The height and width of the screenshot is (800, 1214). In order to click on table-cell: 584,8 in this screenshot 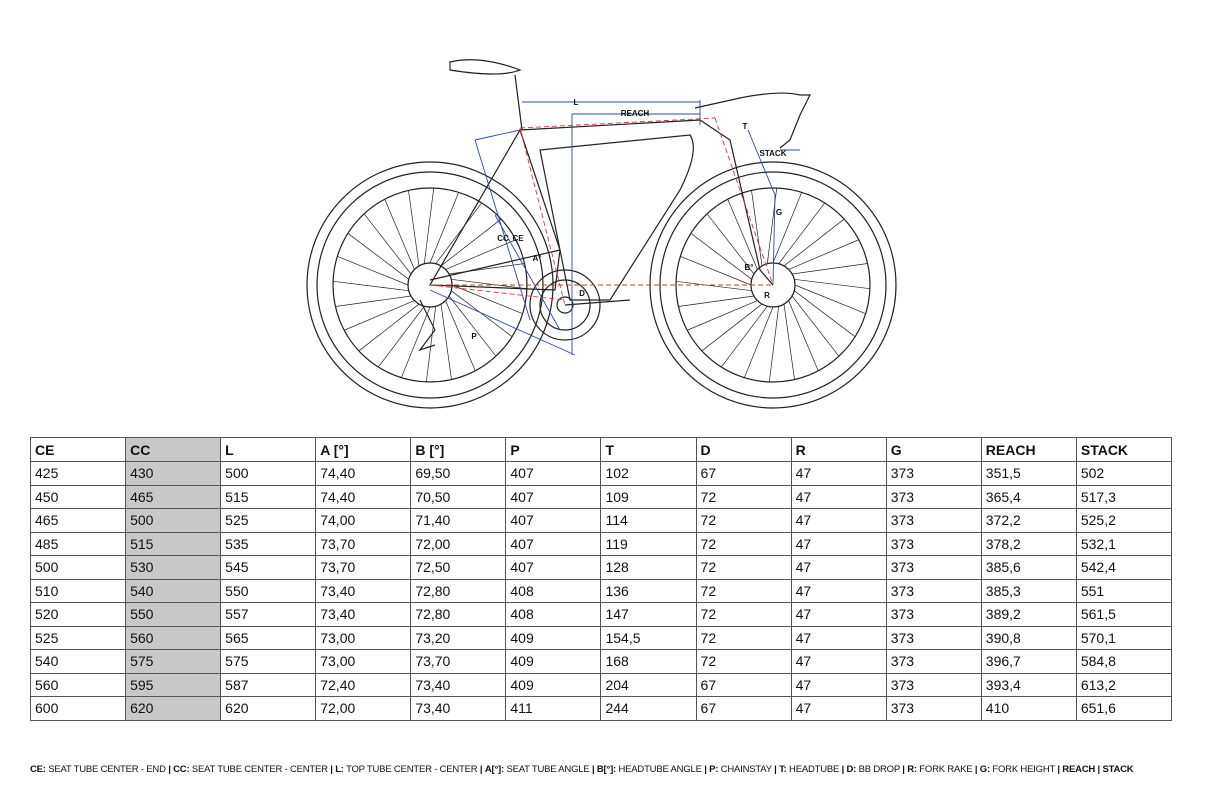, I will do `click(1124, 661)`.